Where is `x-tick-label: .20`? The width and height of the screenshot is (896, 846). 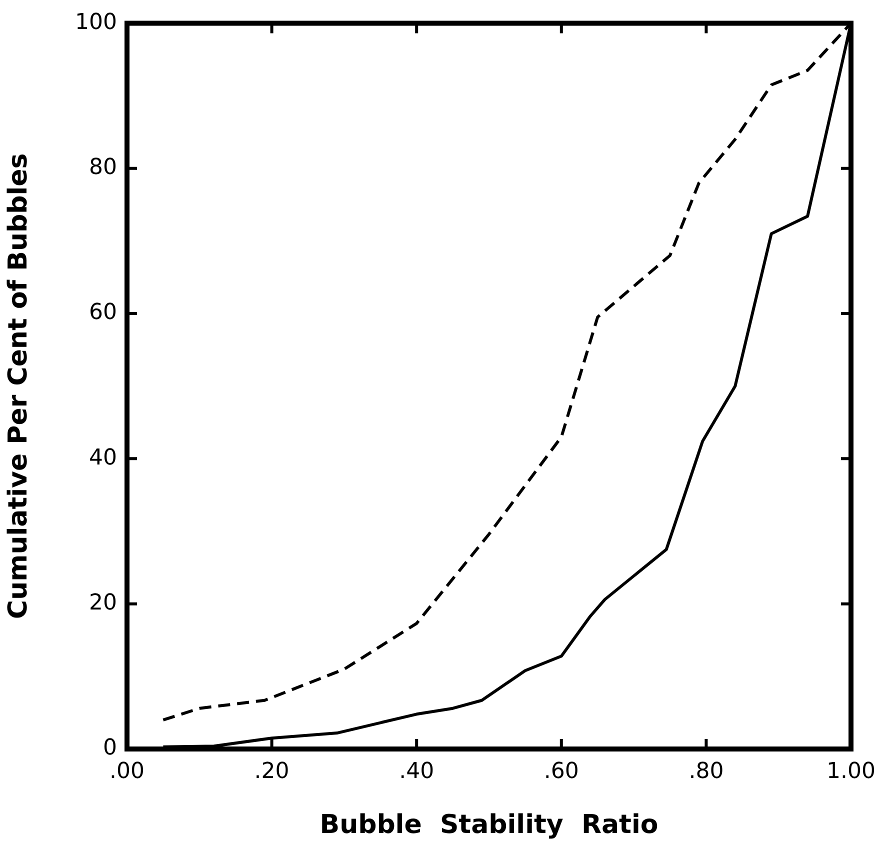 x-tick-label: .20 is located at coordinates (272, 771).